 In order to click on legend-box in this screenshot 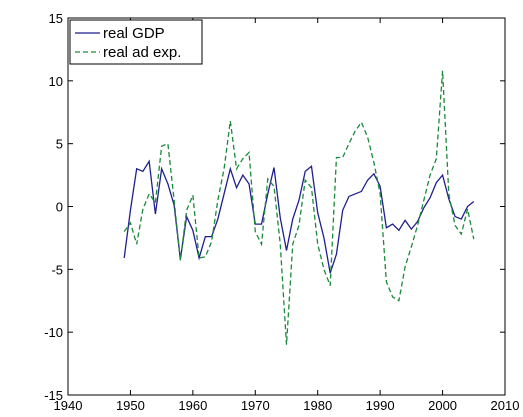, I will do `click(136, 42)`.